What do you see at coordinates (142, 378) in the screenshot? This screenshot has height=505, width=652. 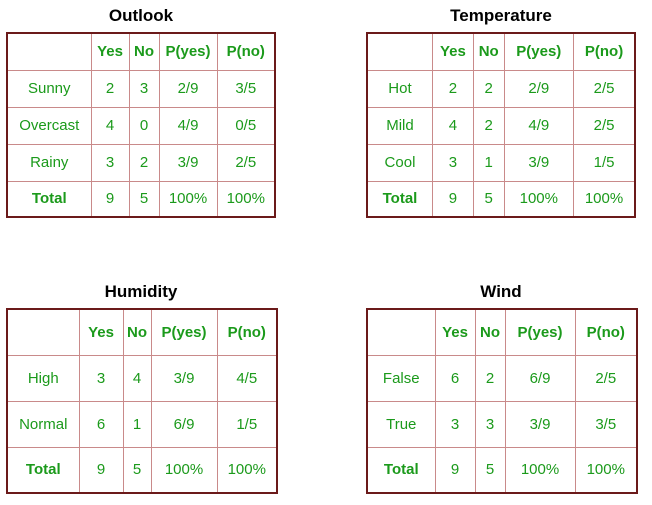 I see `table-row: High 3 4 3/9 4/5` at bounding box center [142, 378].